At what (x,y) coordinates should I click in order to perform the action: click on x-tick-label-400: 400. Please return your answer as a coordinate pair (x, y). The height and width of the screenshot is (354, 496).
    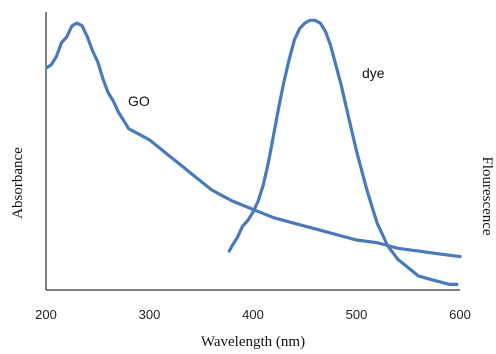
    Looking at the image, I should click on (253, 314).